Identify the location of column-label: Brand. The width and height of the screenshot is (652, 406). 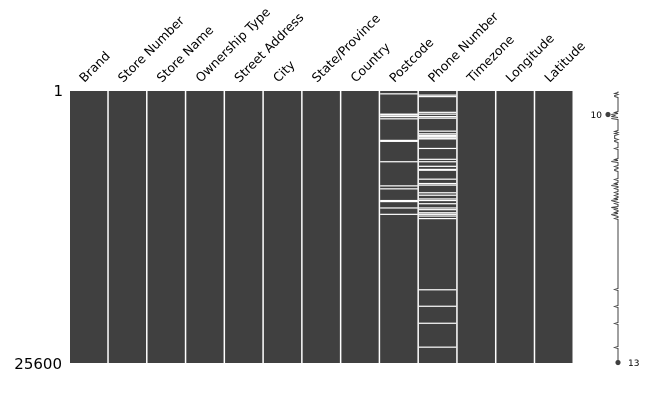
(94, 66).